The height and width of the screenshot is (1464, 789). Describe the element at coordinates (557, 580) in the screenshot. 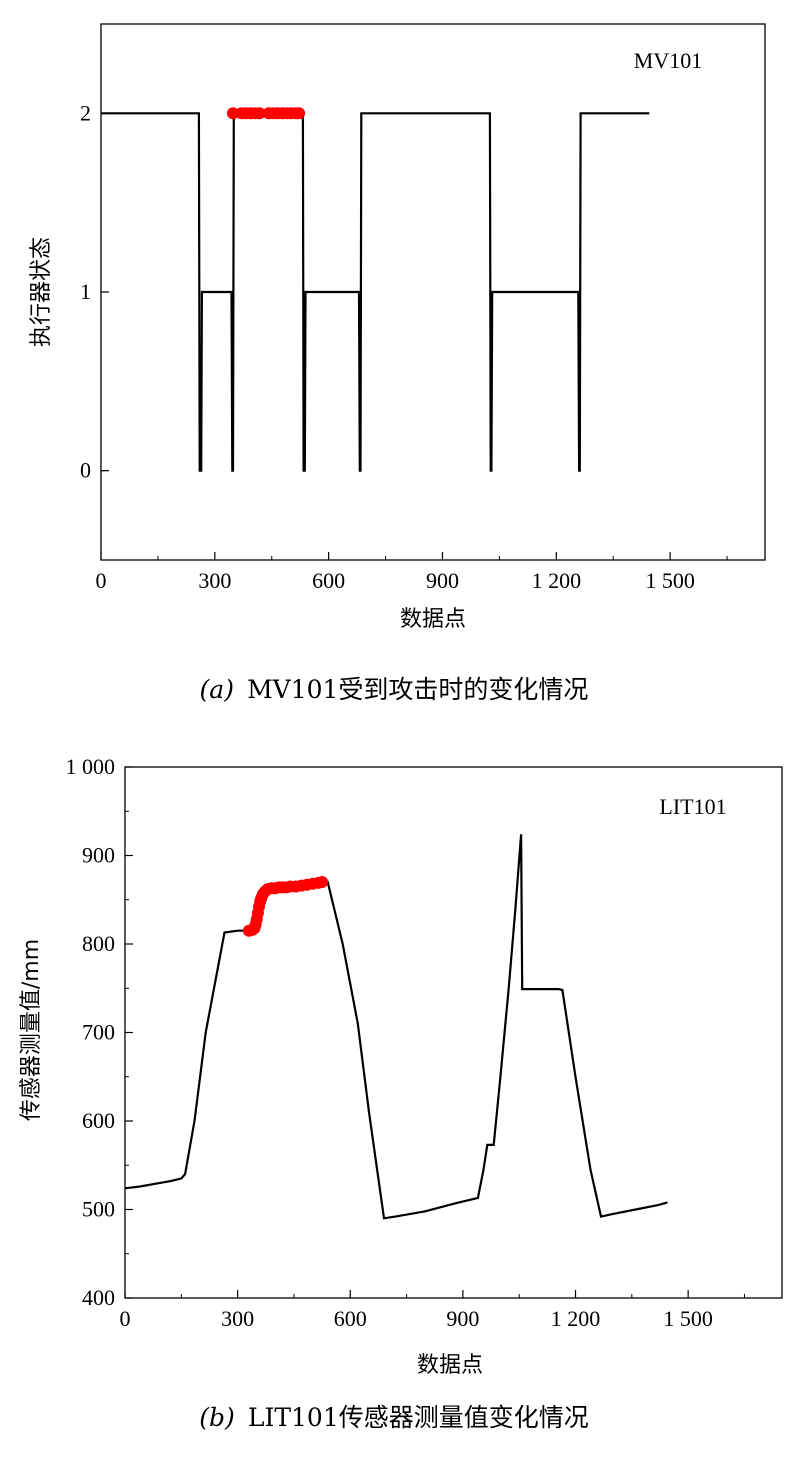

I see `x-tick-label-a: 1 200` at that location.